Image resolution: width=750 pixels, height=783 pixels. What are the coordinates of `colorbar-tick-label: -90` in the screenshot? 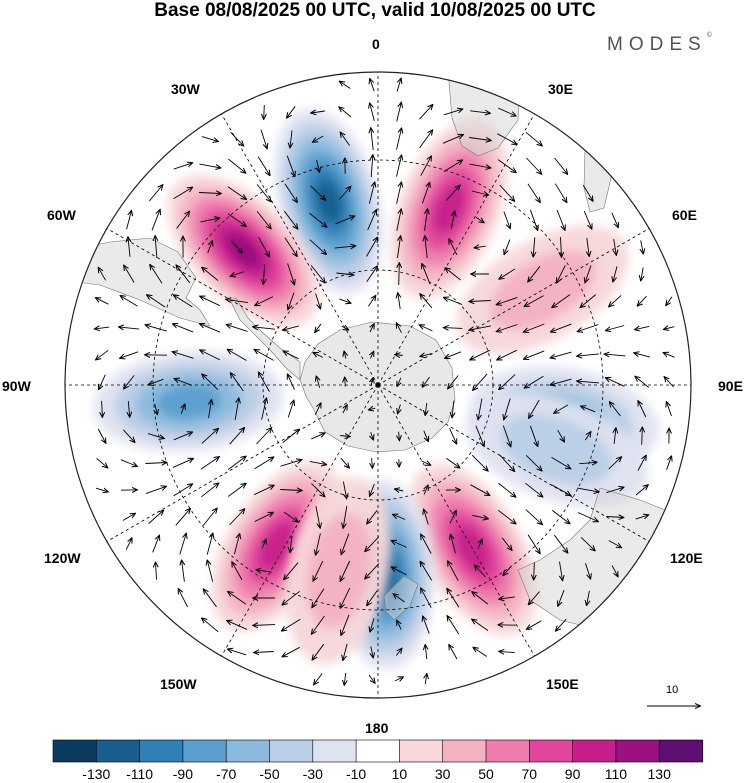 It's located at (183, 774).